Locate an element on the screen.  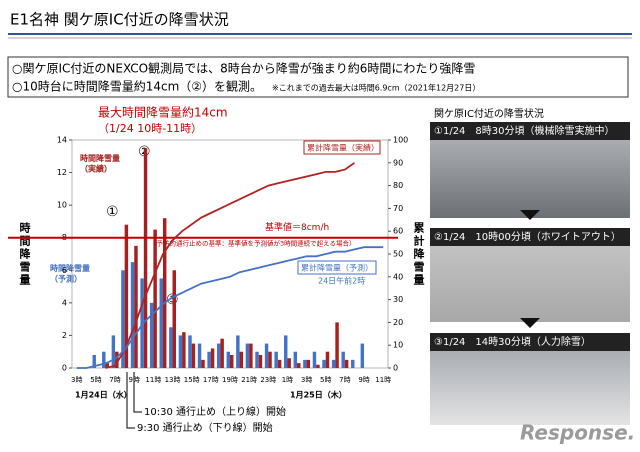
y-tick-label: 6 is located at coordinates (64, 270).